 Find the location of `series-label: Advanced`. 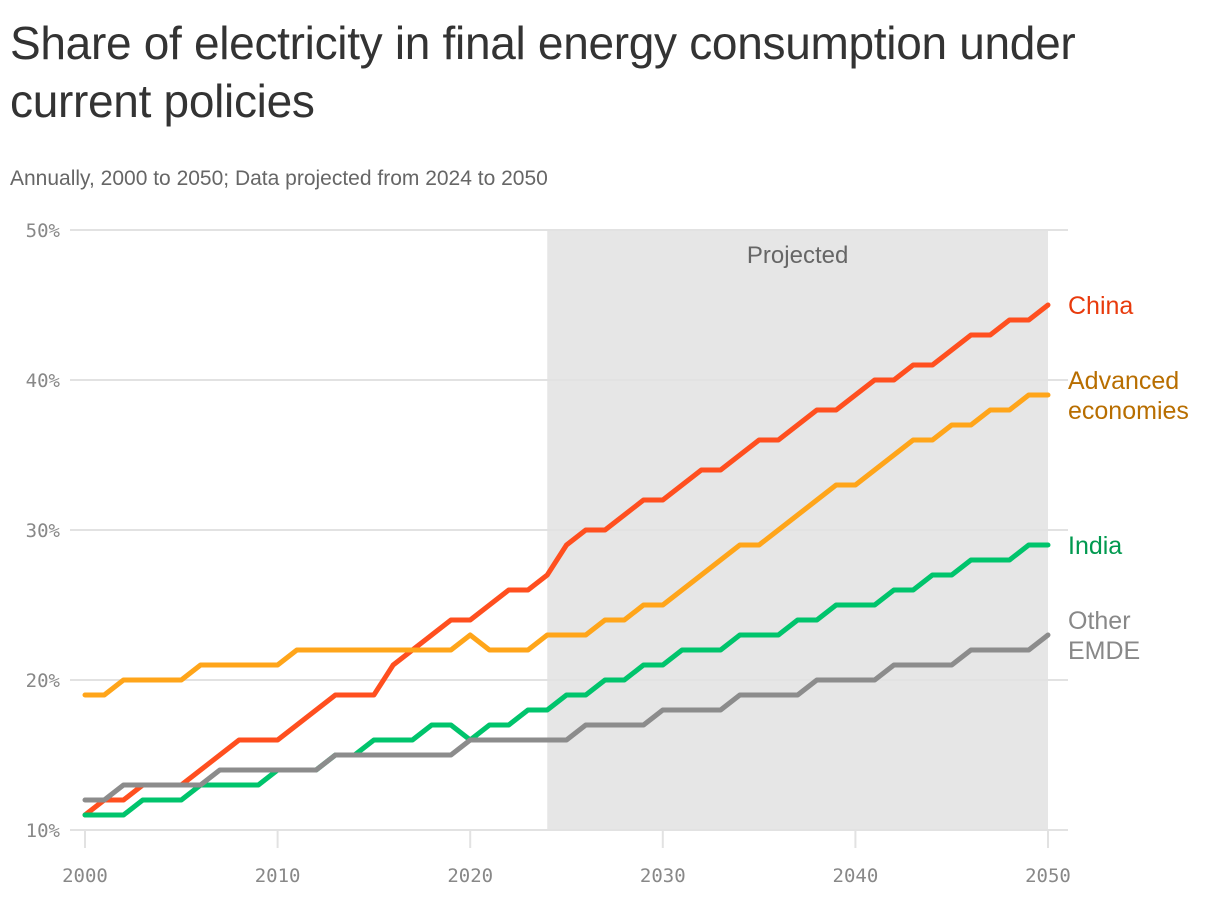

series-label: Advanced is located at coordinates (1123, 381).